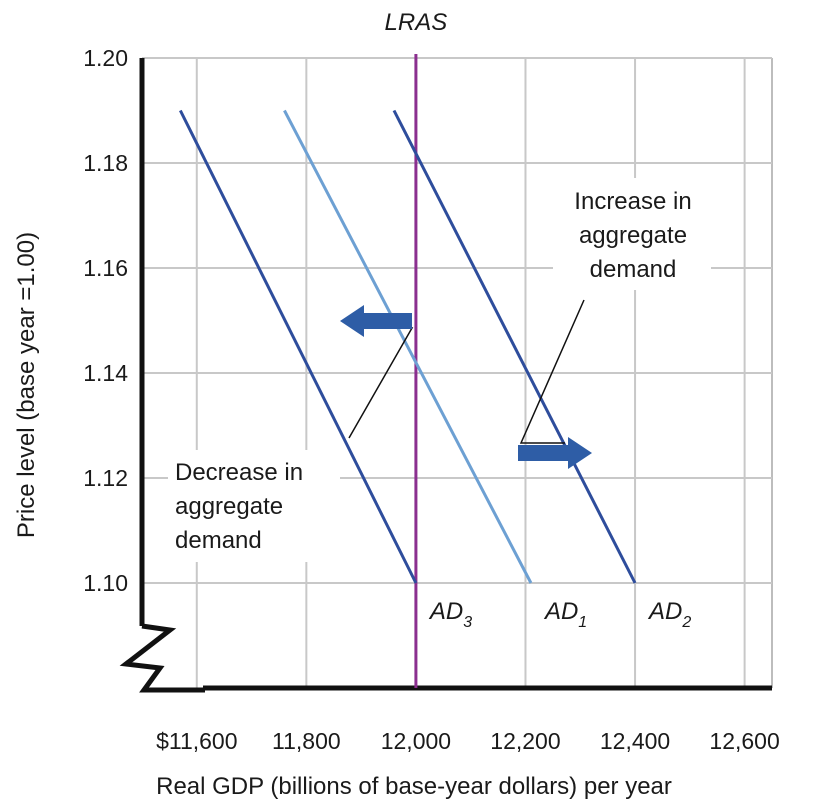 The width and height of the screenshot is (829, 806). What do you see at coordinates (105, 373) in the screenshot?
I see `y-tick-label-3: 1.14` at bounding box center [105, 373].